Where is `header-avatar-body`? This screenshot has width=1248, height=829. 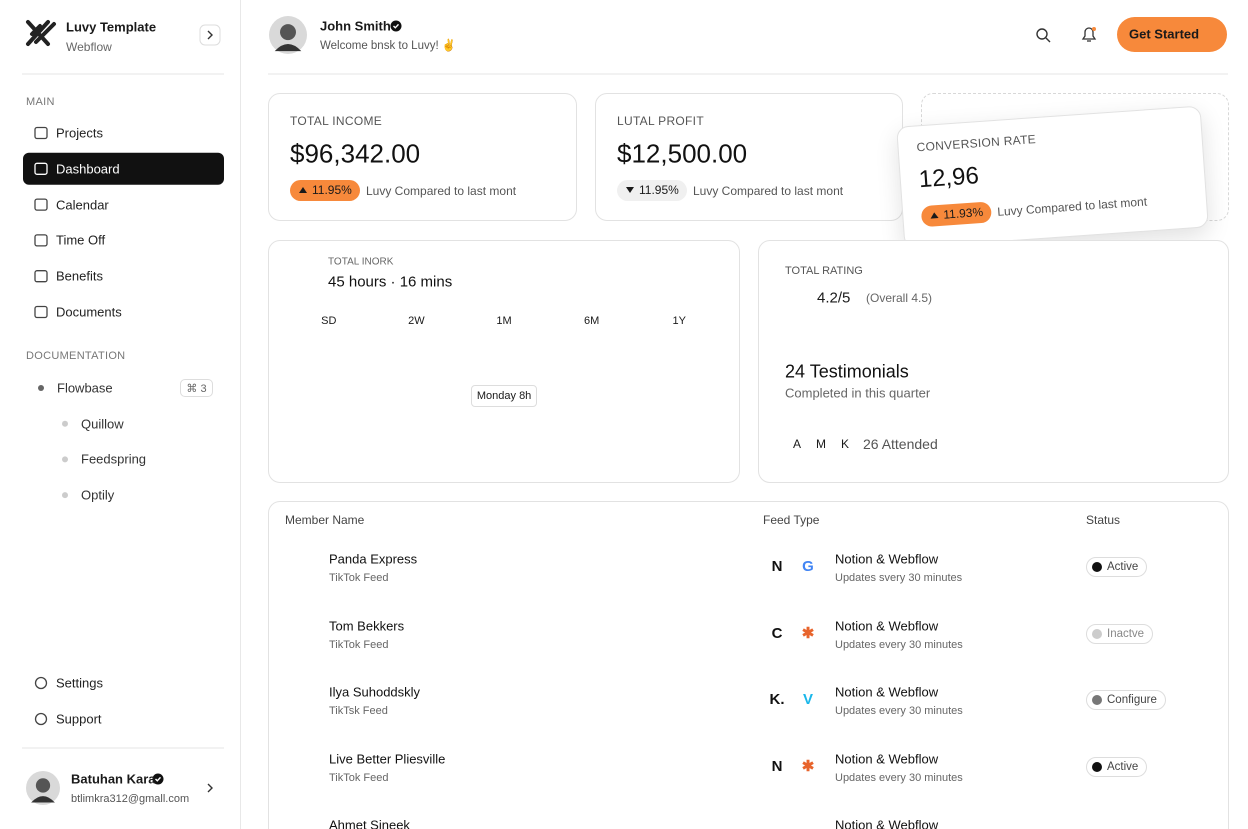
header-avatar-body is located at coordinates (288, 48).